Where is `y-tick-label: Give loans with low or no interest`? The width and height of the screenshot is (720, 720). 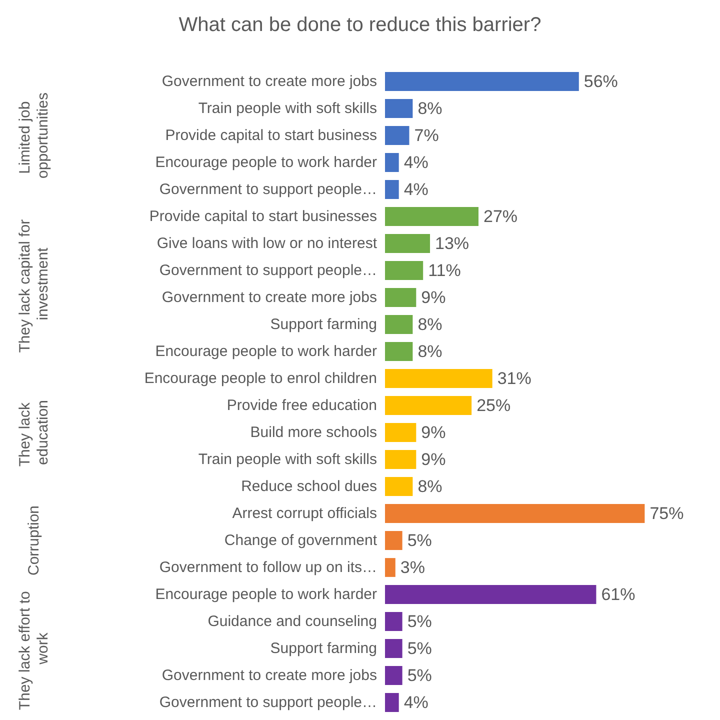 y-tick-label: Give loans with low or no interest is located at coordinates (267, 243).